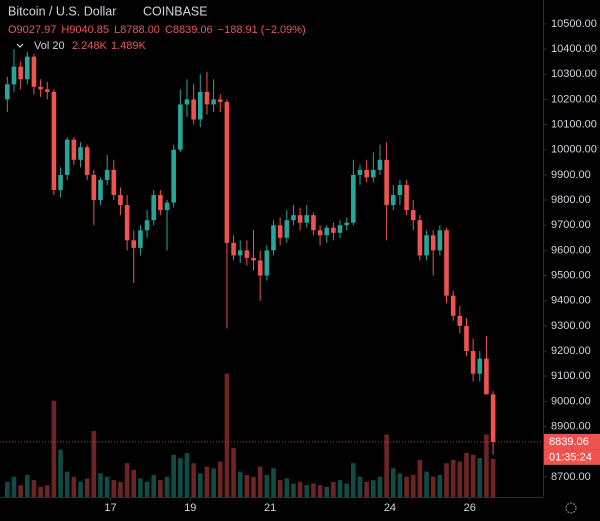 This screenshot has width=600, height=521. What do you see at coordinates (110, 508) in the screenshot?
I see `x-tick-label: 17` at bounding box center [110, 508].